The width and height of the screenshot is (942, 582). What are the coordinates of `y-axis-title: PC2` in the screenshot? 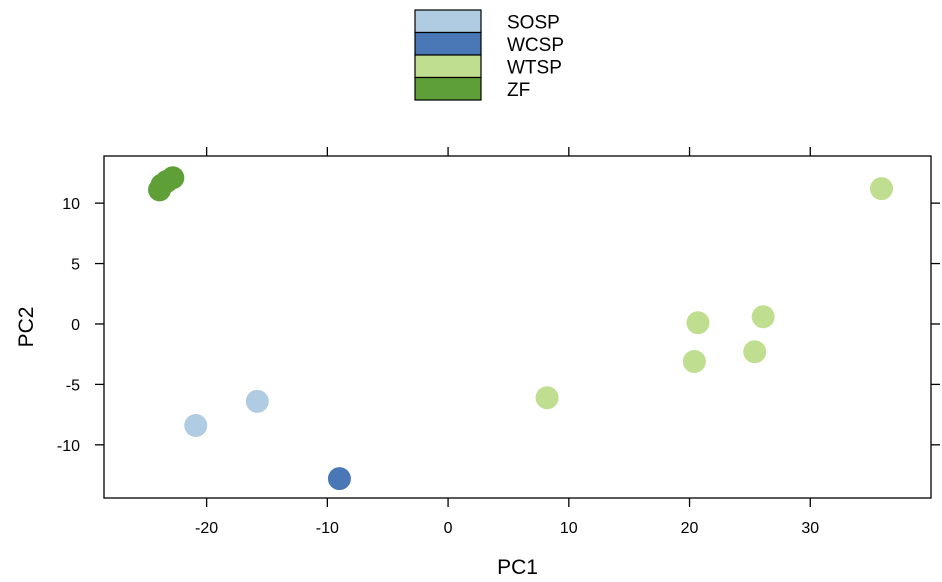 It's located at (26, 327).